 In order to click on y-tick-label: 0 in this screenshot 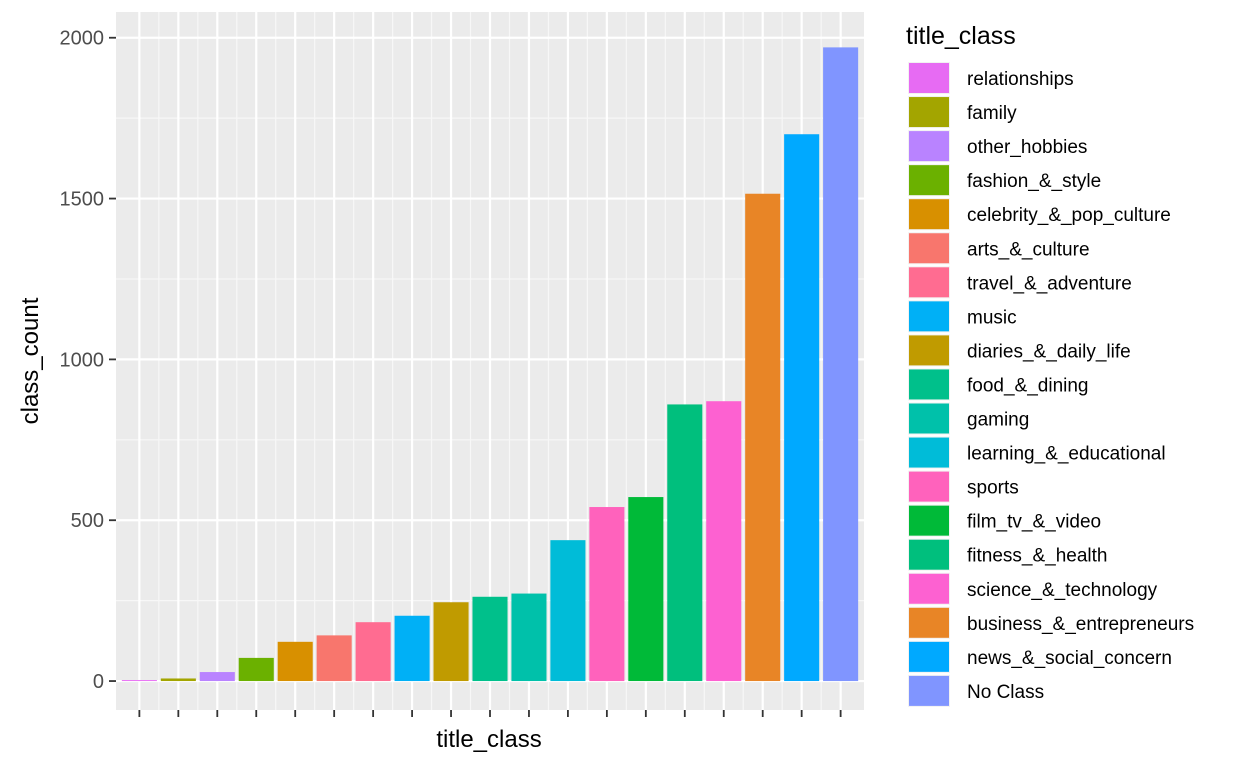, I will do `click(98, 682)`.